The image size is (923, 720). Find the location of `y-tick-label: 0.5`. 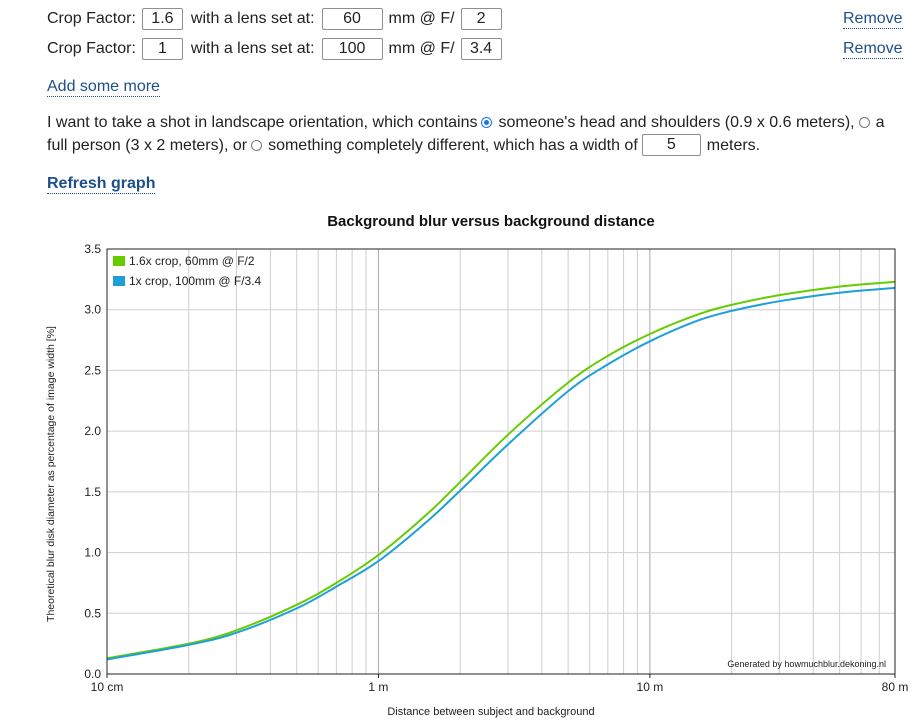

y-tick-label: 0.5 is located at coordinates (92, 613).